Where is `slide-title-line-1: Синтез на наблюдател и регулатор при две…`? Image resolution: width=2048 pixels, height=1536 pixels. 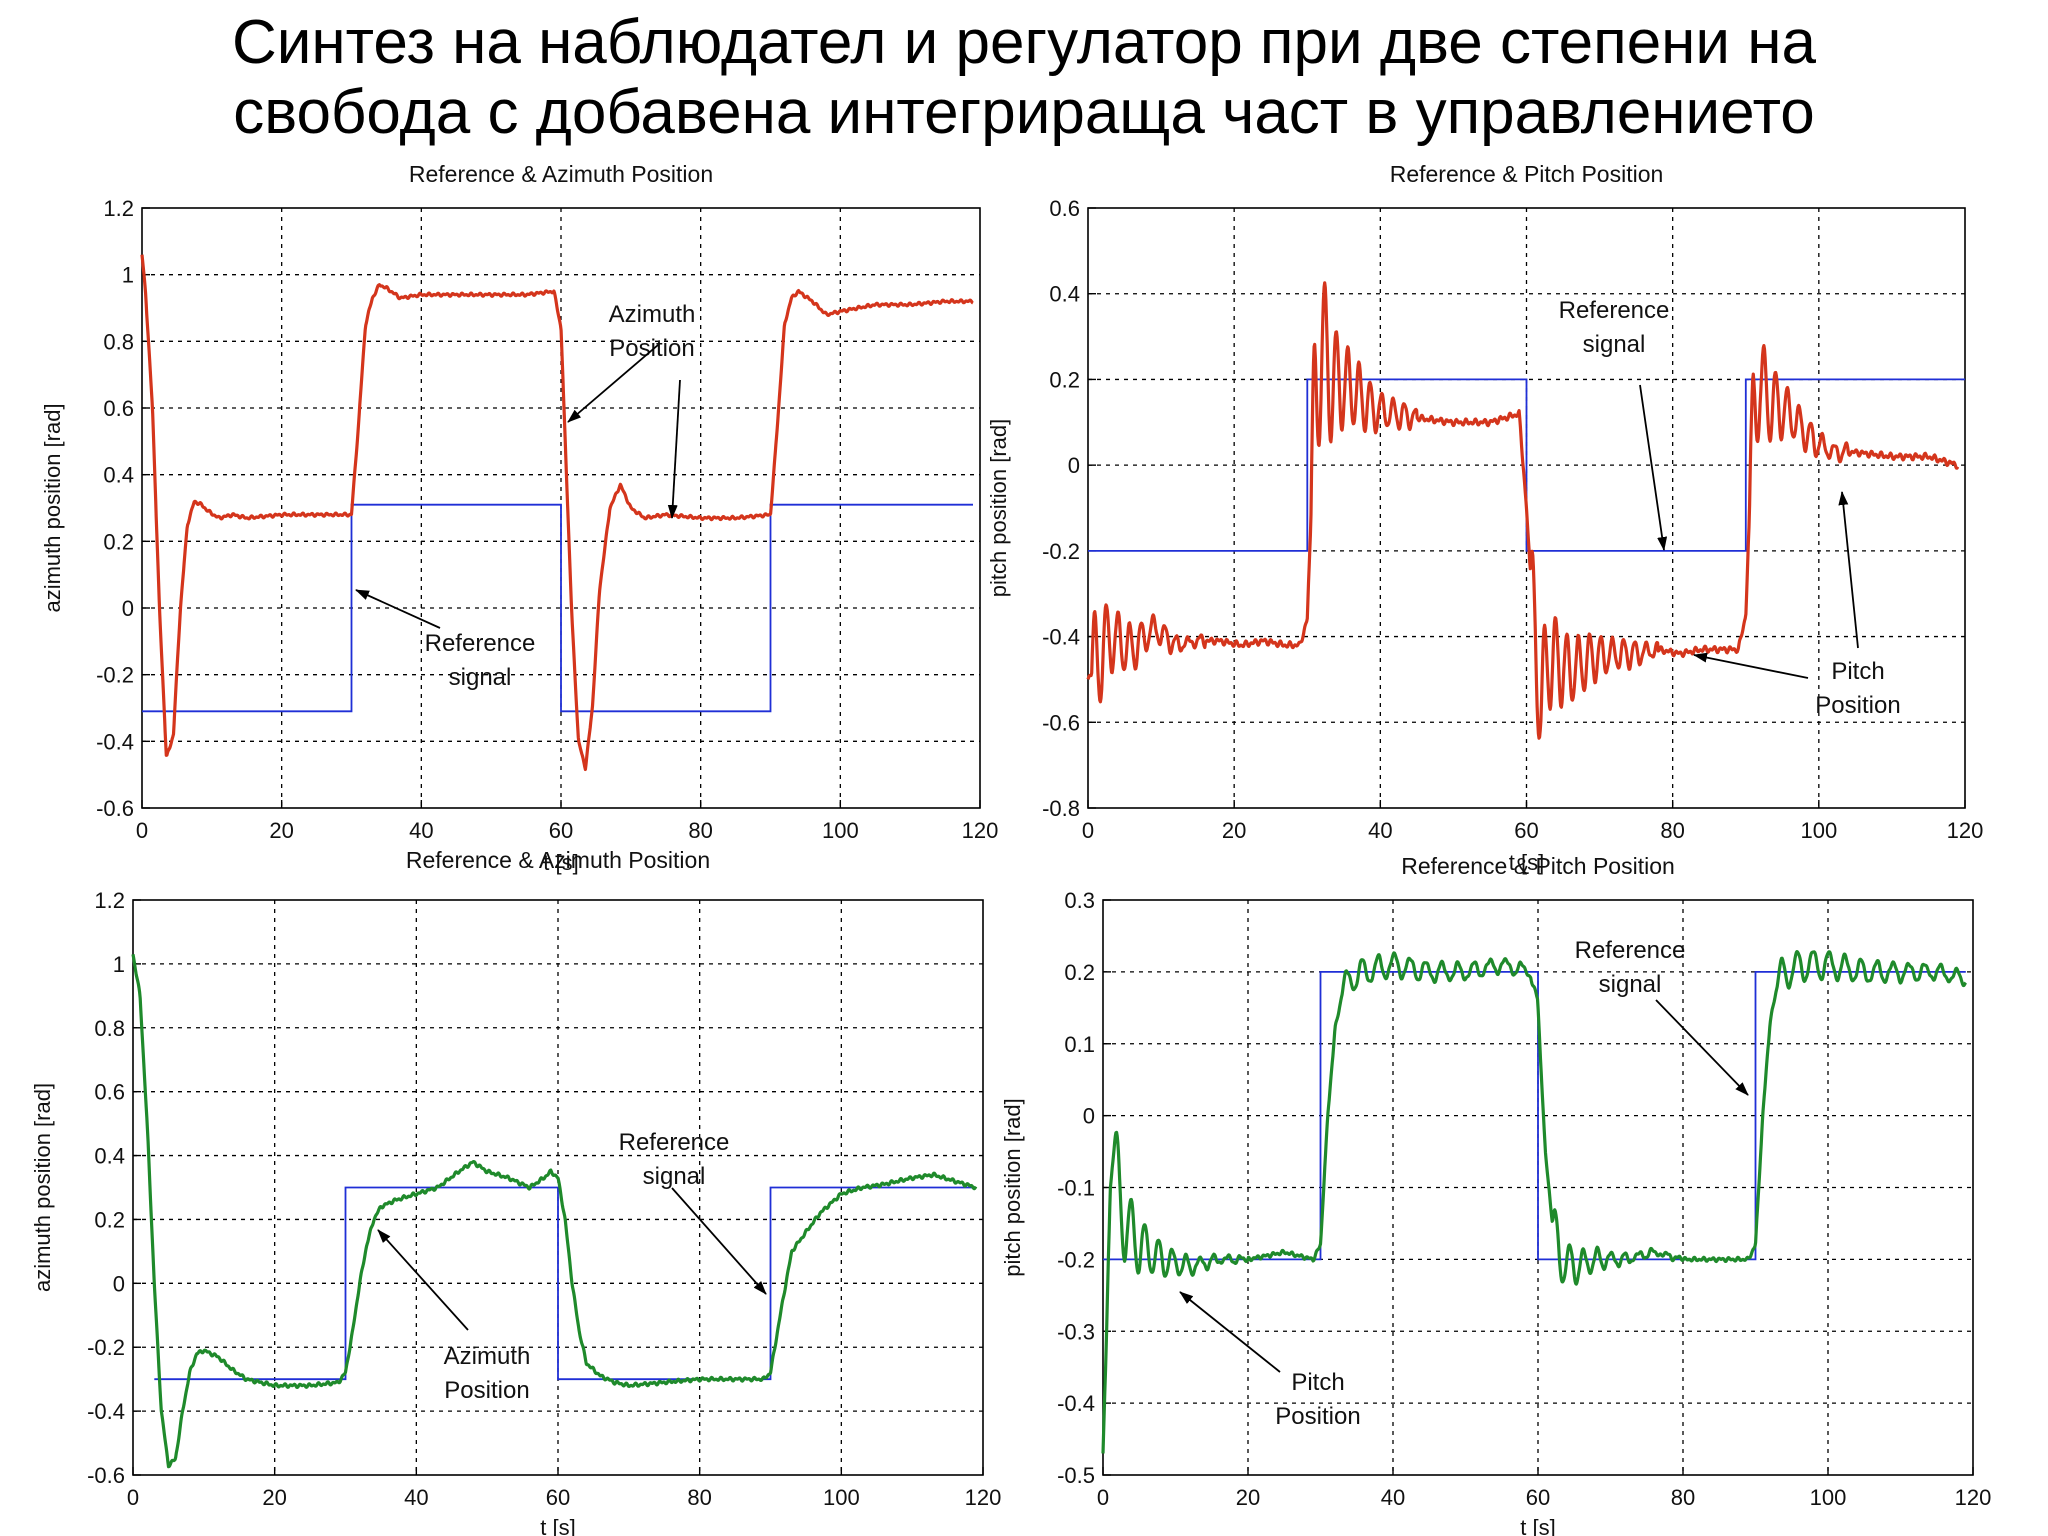
slide-title-line-1: Синтез на наблюдател и регулатор при две… is located at coordinates (1024, 42).